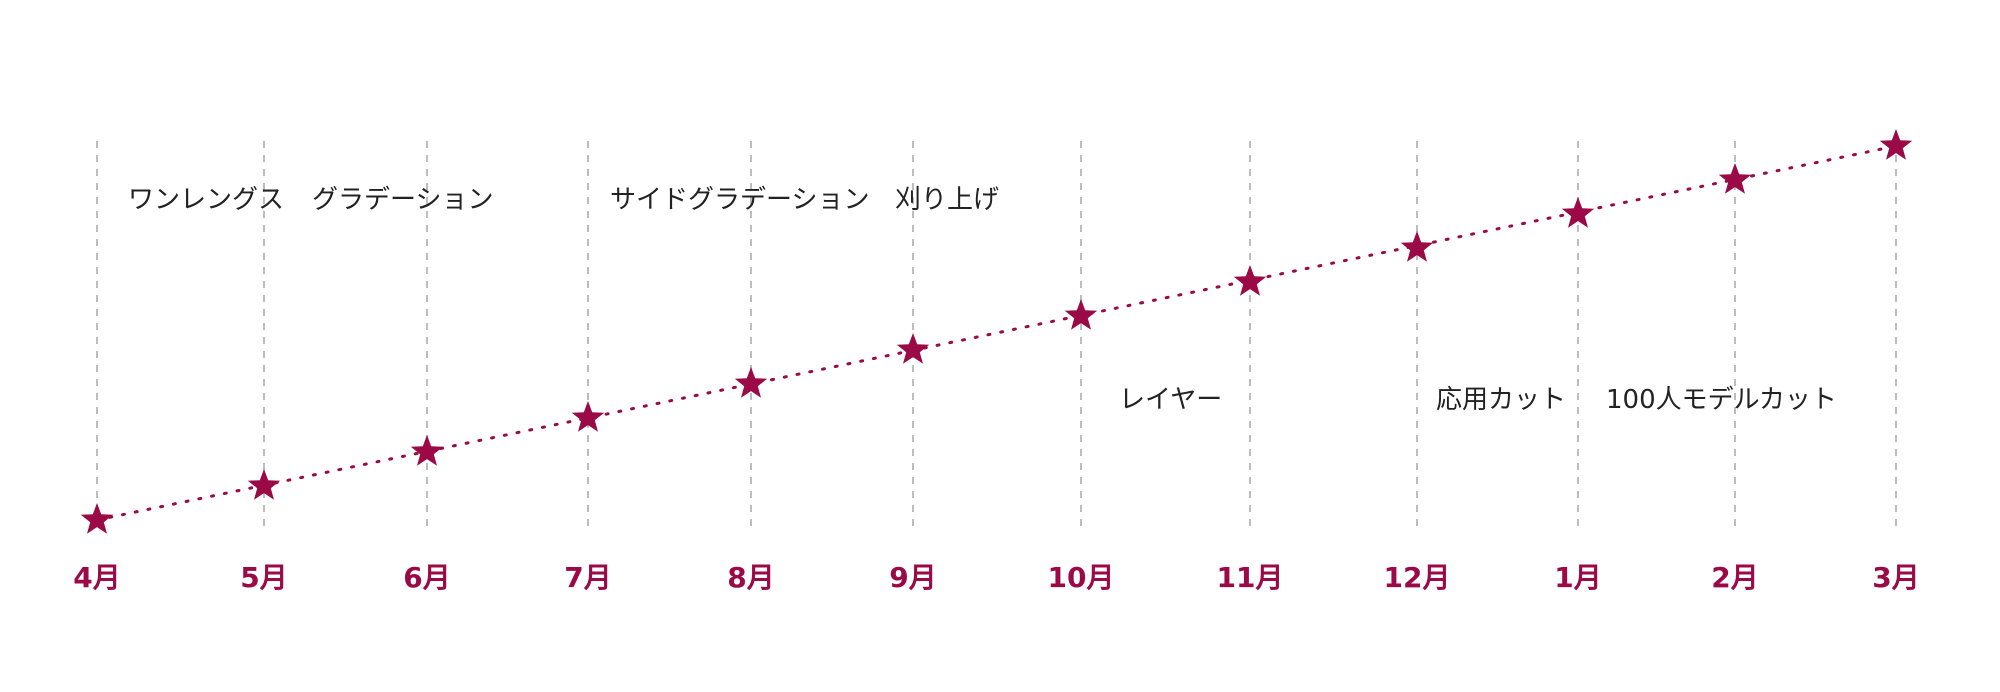 This screenshot has height=692, width=2000. What do you see at coordinates (1577, 577) in the screenshot?
I see `month-label: 1月` at bounding box center [1577, 577].